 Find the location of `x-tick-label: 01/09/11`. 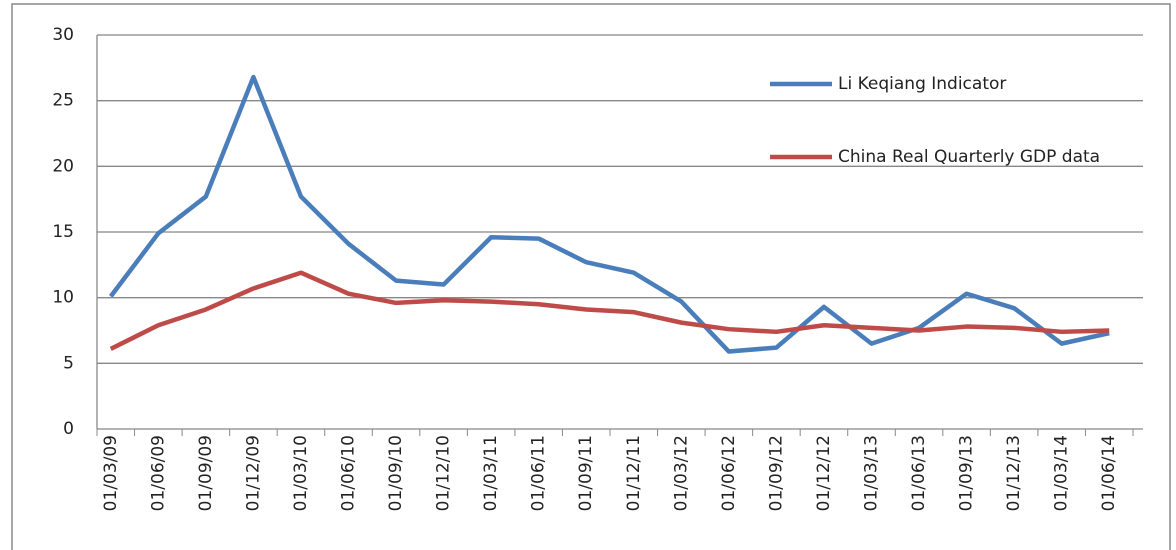

x-tick-label: 01/09/11 is located at coordinates (586, 473).